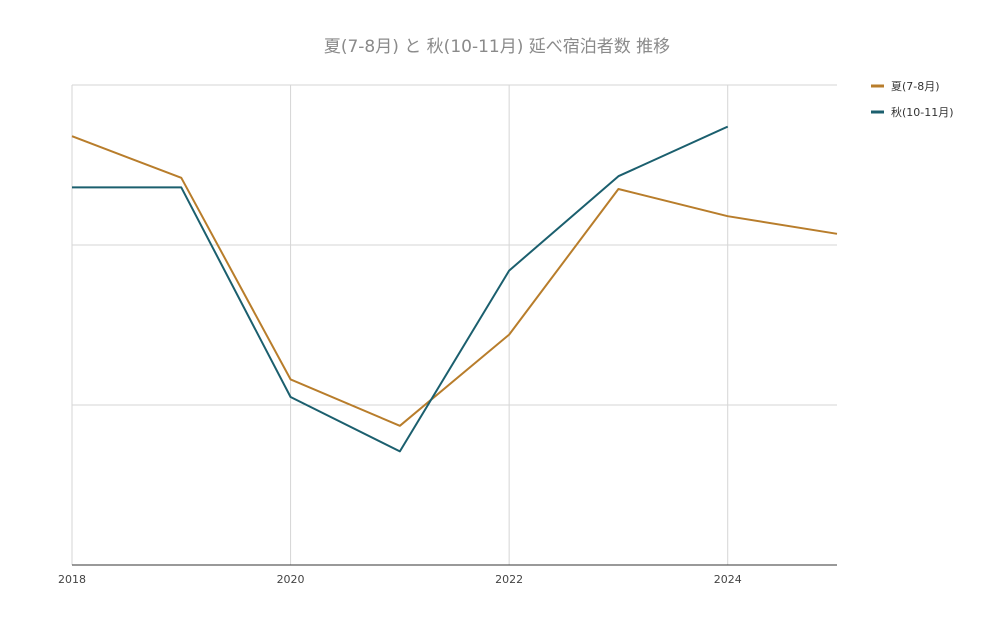 This screenshot has height=618, width=993. I want to click on legend: 夏(7-8月) 秋(10-11月), so click(912, 99).